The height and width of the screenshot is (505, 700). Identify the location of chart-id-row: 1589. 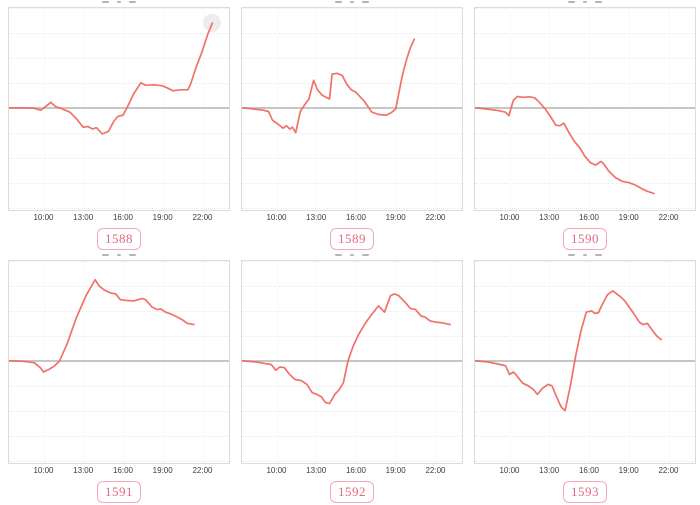
(352, 238).